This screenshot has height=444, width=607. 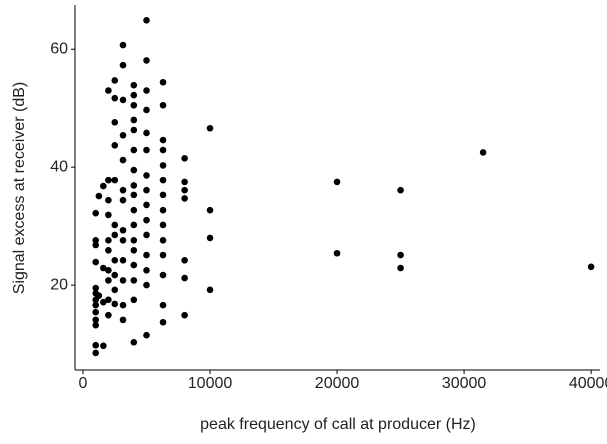 I want to click on y-axis-title: Signal excess at receiver (dB), so click(x=19, y=188).